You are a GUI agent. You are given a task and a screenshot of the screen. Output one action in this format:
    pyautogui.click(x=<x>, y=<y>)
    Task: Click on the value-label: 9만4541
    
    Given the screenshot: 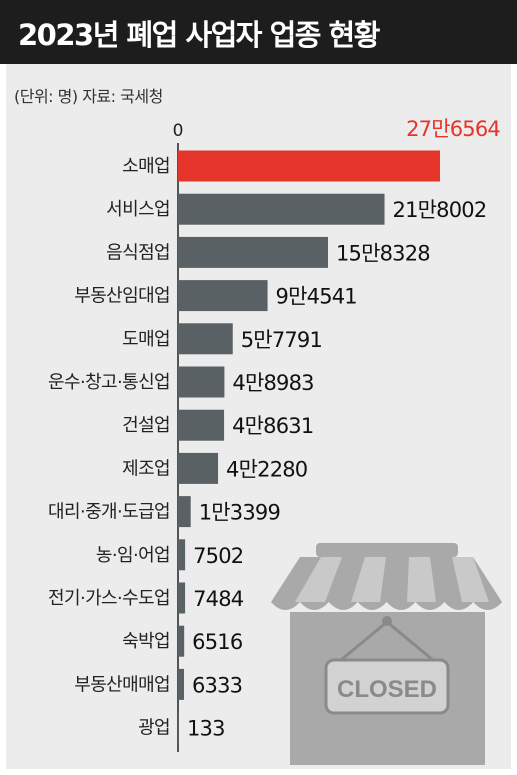 What is the action you would take?
    pyautogui.click(x=316, y=297)
    